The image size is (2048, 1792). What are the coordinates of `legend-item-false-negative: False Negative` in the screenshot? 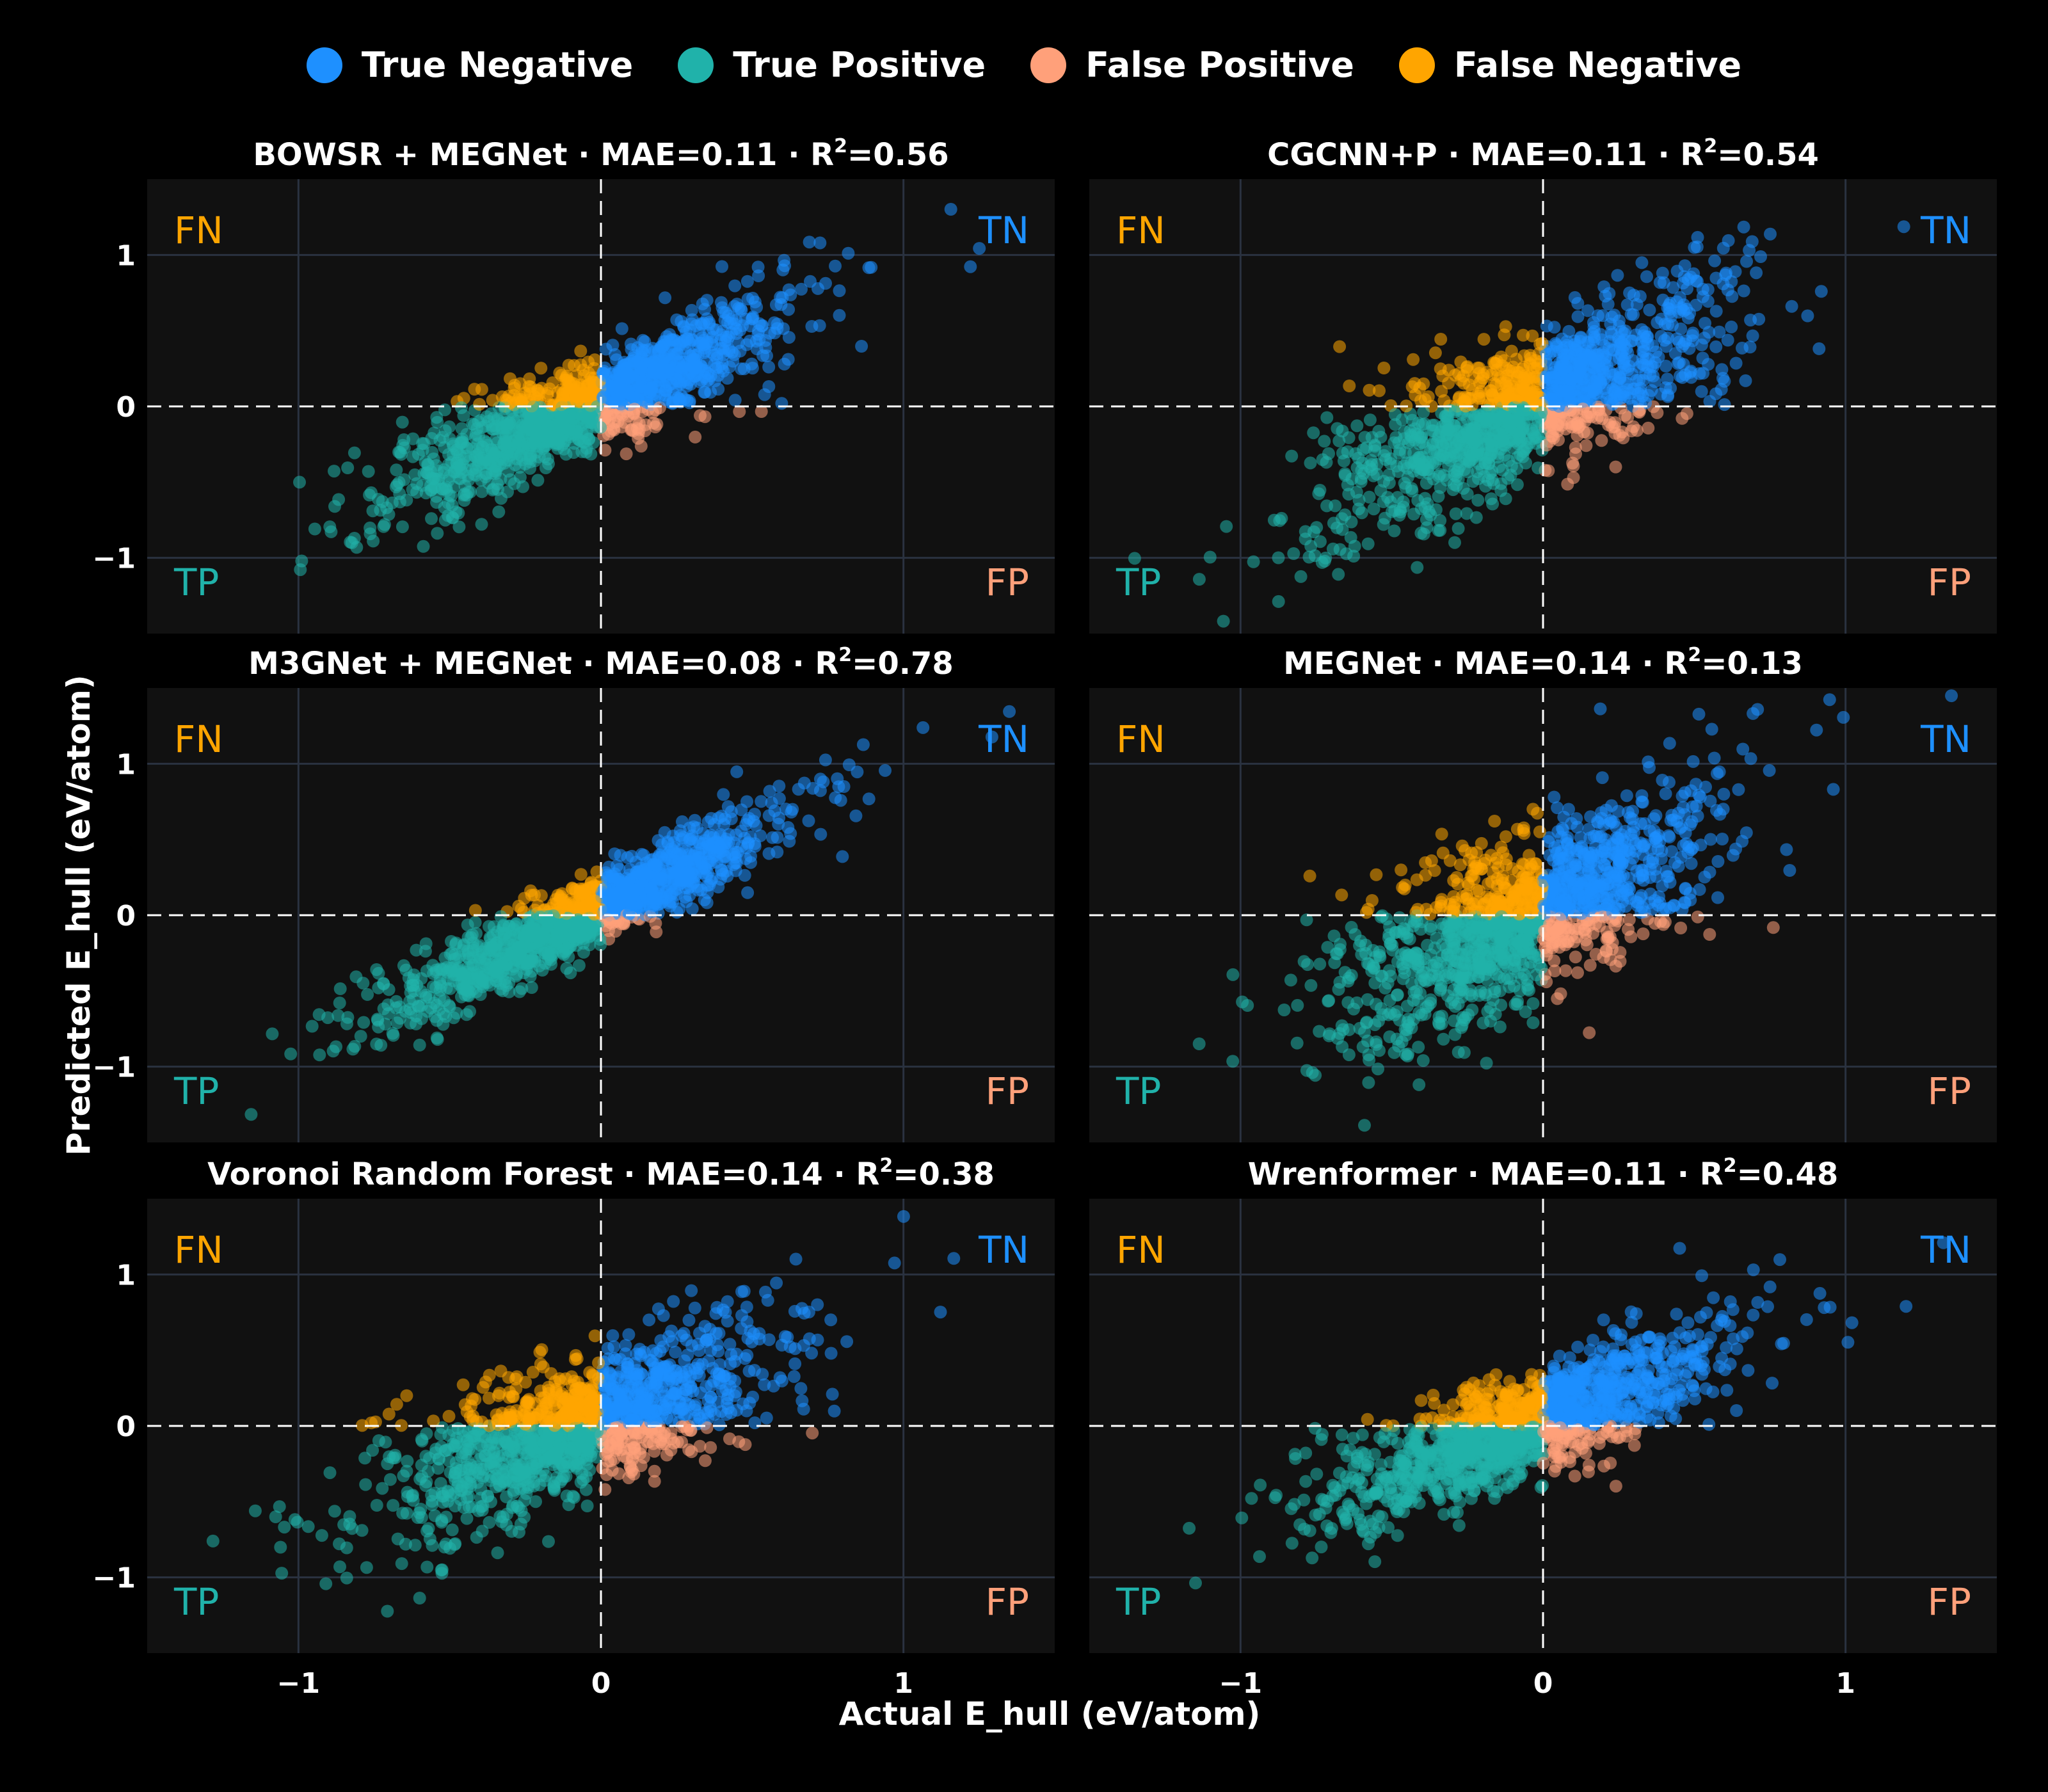 It's located at (1570, 65).